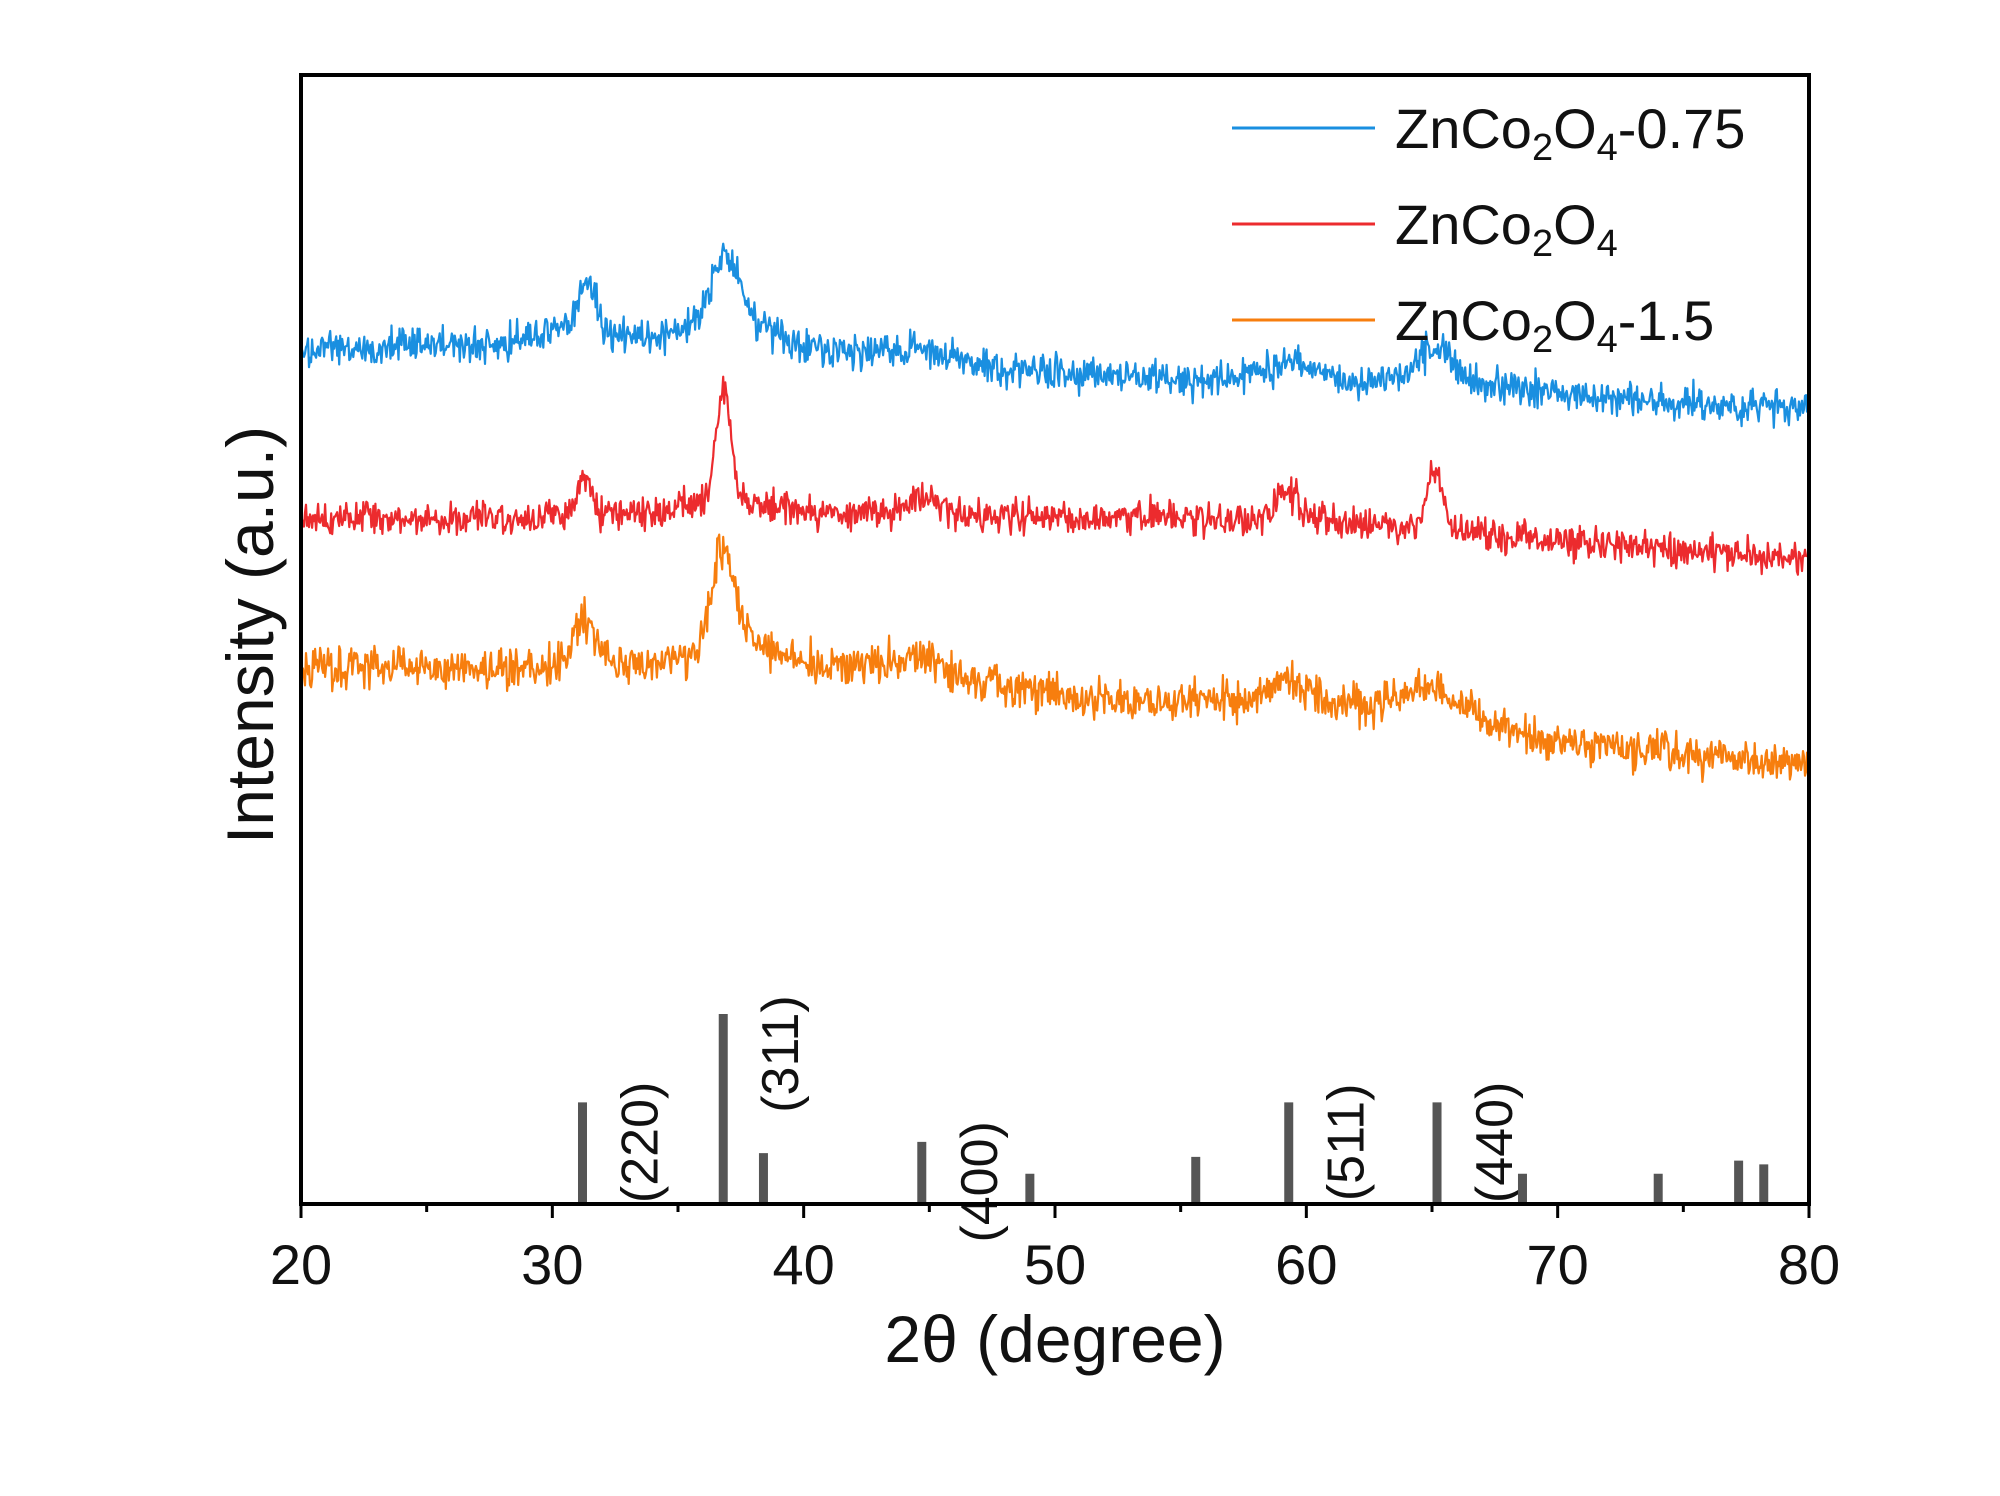 Image resolution: width=2000 pixels, height=1496 pixels. I want to click on x-tick-label: 50, so click(1055, 1264).